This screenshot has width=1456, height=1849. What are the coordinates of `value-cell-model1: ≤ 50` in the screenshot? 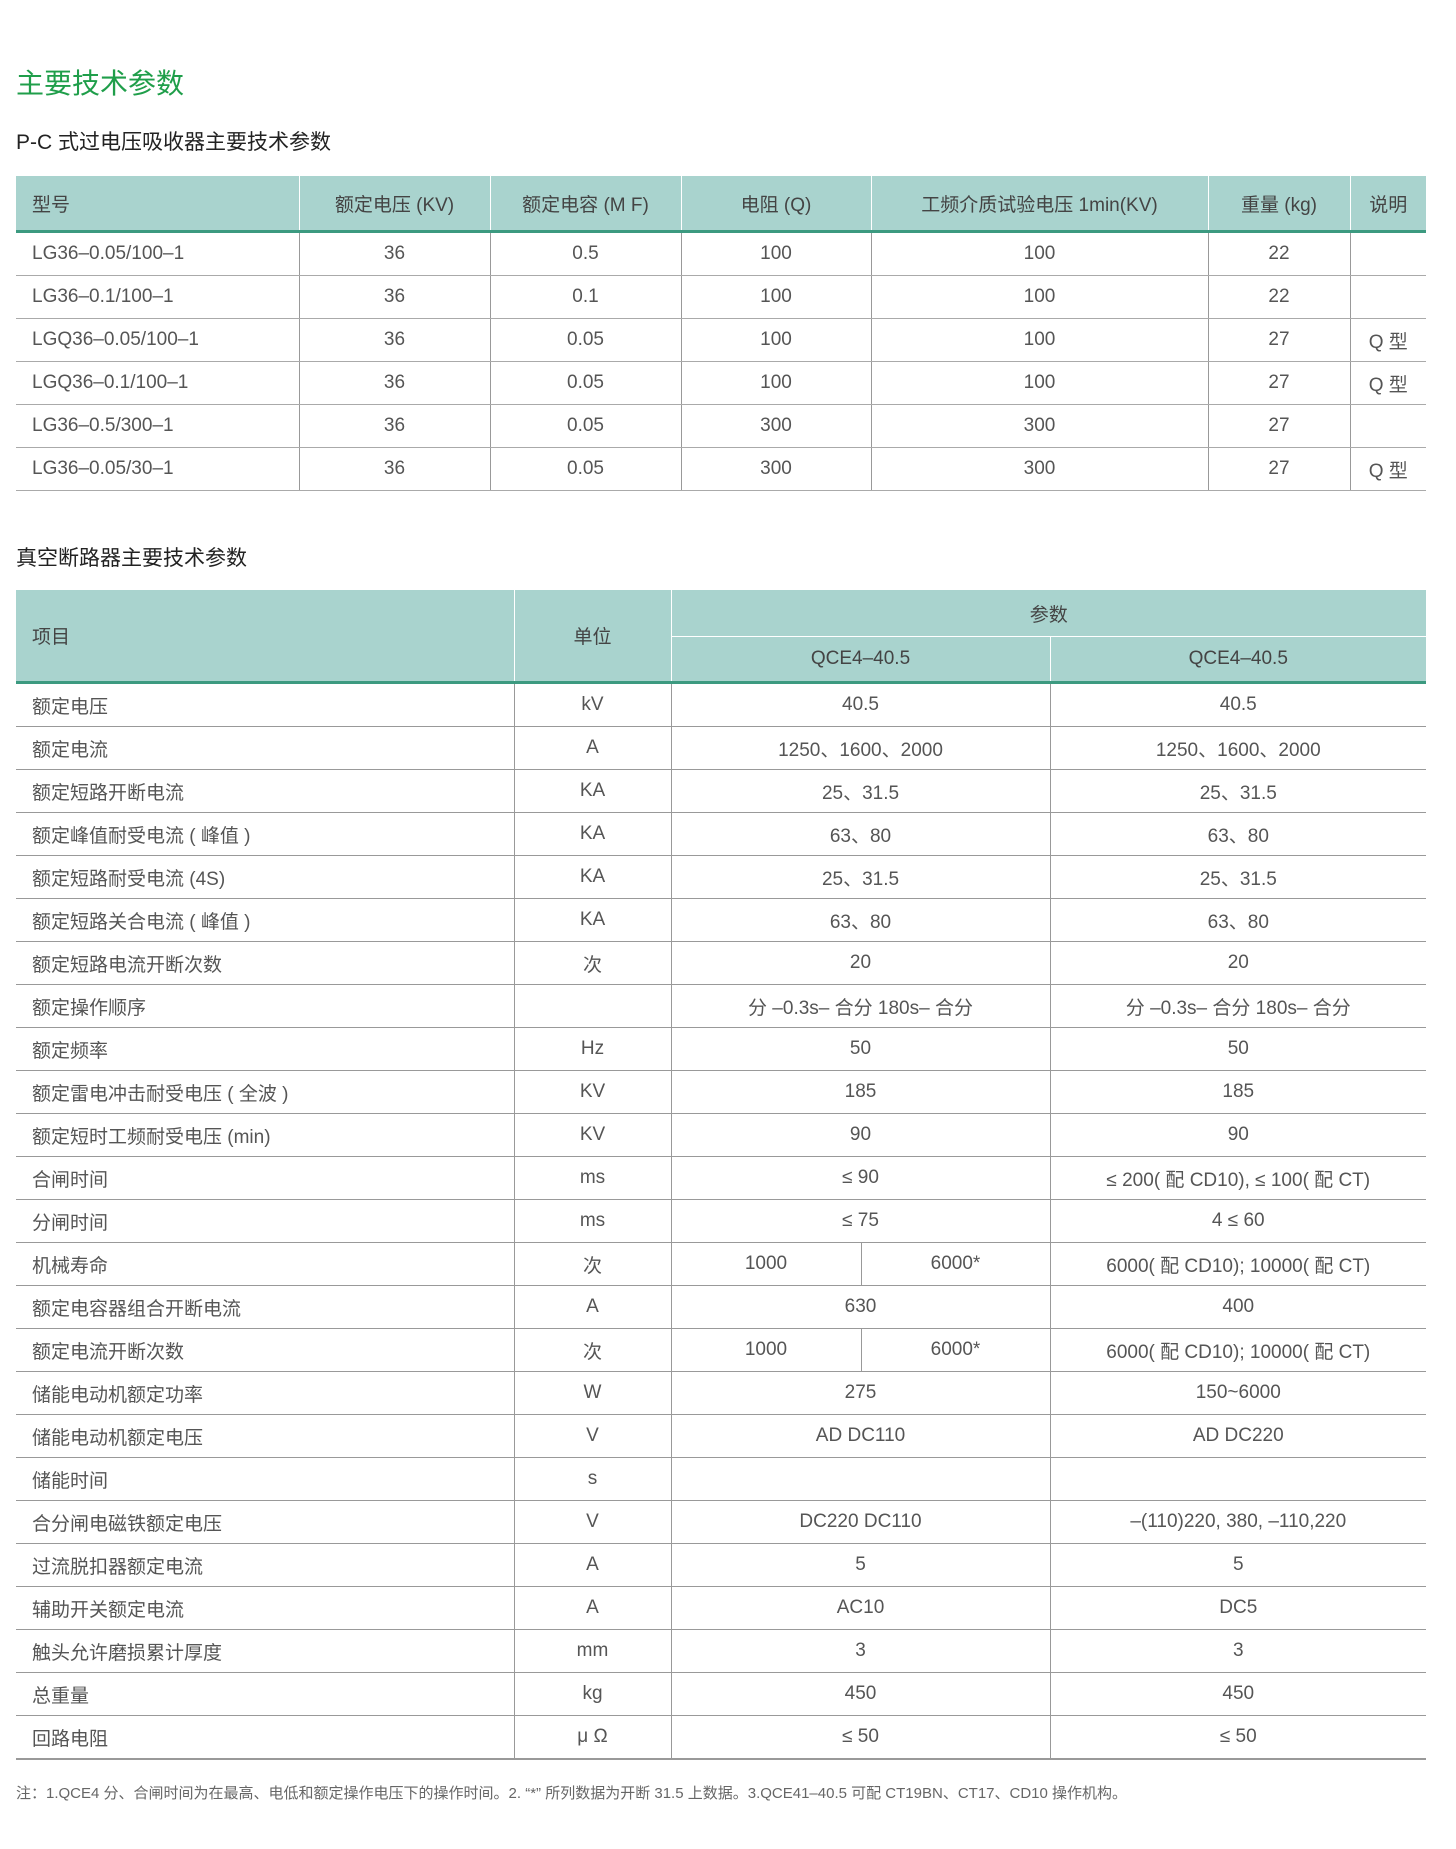 It's located at (860, 1737).